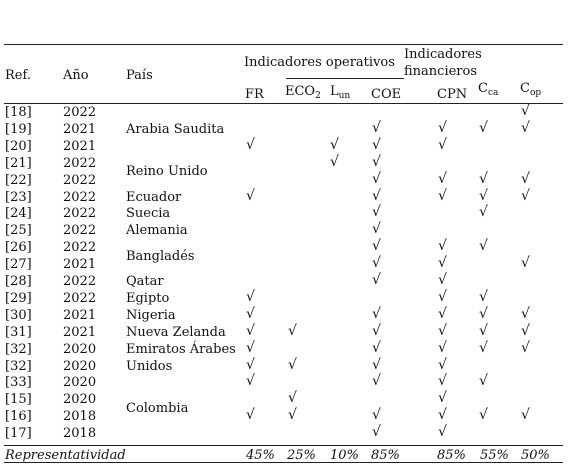 This screenshot has width=568, height=469. I want to click on country-cell: Unidos, so click(149, 366).